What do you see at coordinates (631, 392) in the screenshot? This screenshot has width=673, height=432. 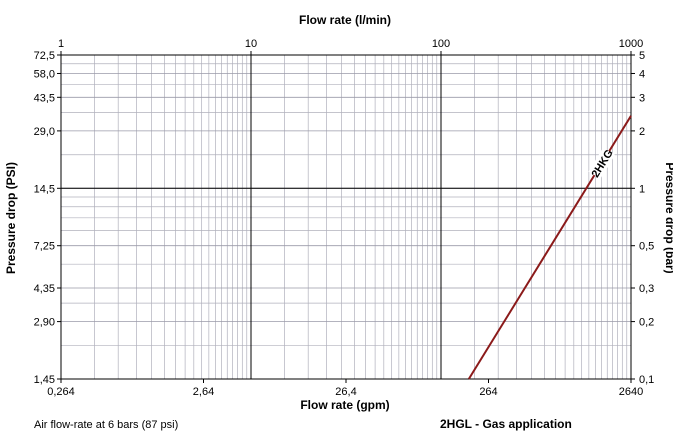 I see `bottom-tick-label: 2640` at bounding box center [631, 392].